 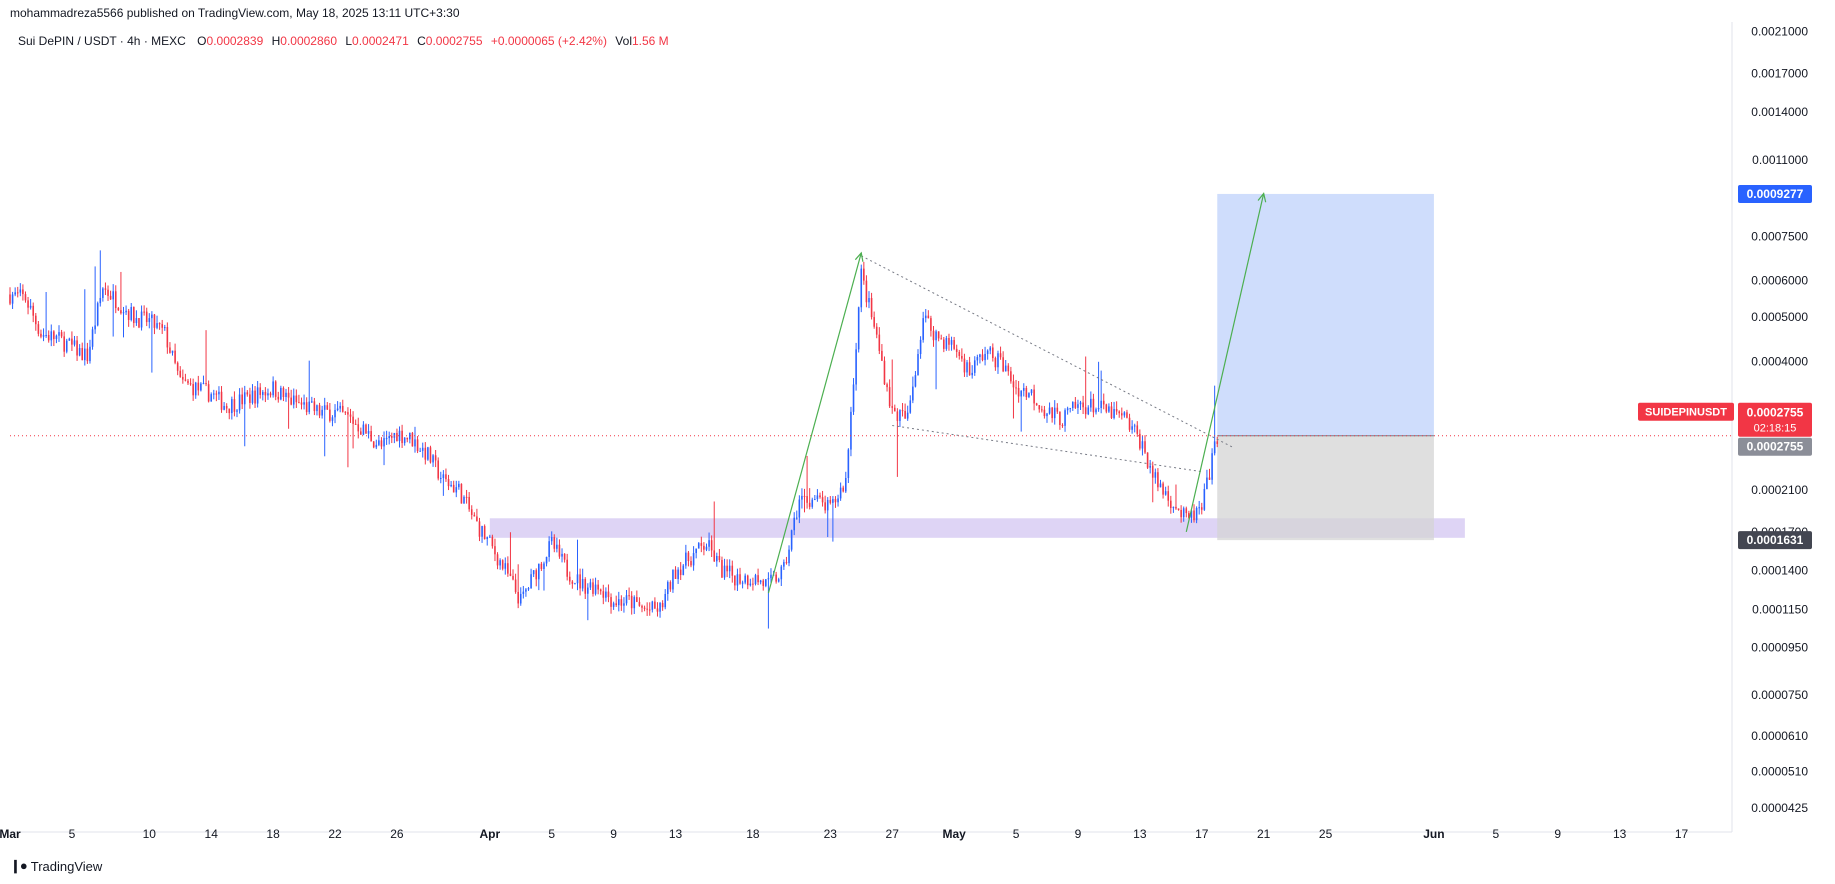 What do you see at coordinates (1325, 314) in the screenshot?
I see `target-zone` at bounding box center [1325, 314].